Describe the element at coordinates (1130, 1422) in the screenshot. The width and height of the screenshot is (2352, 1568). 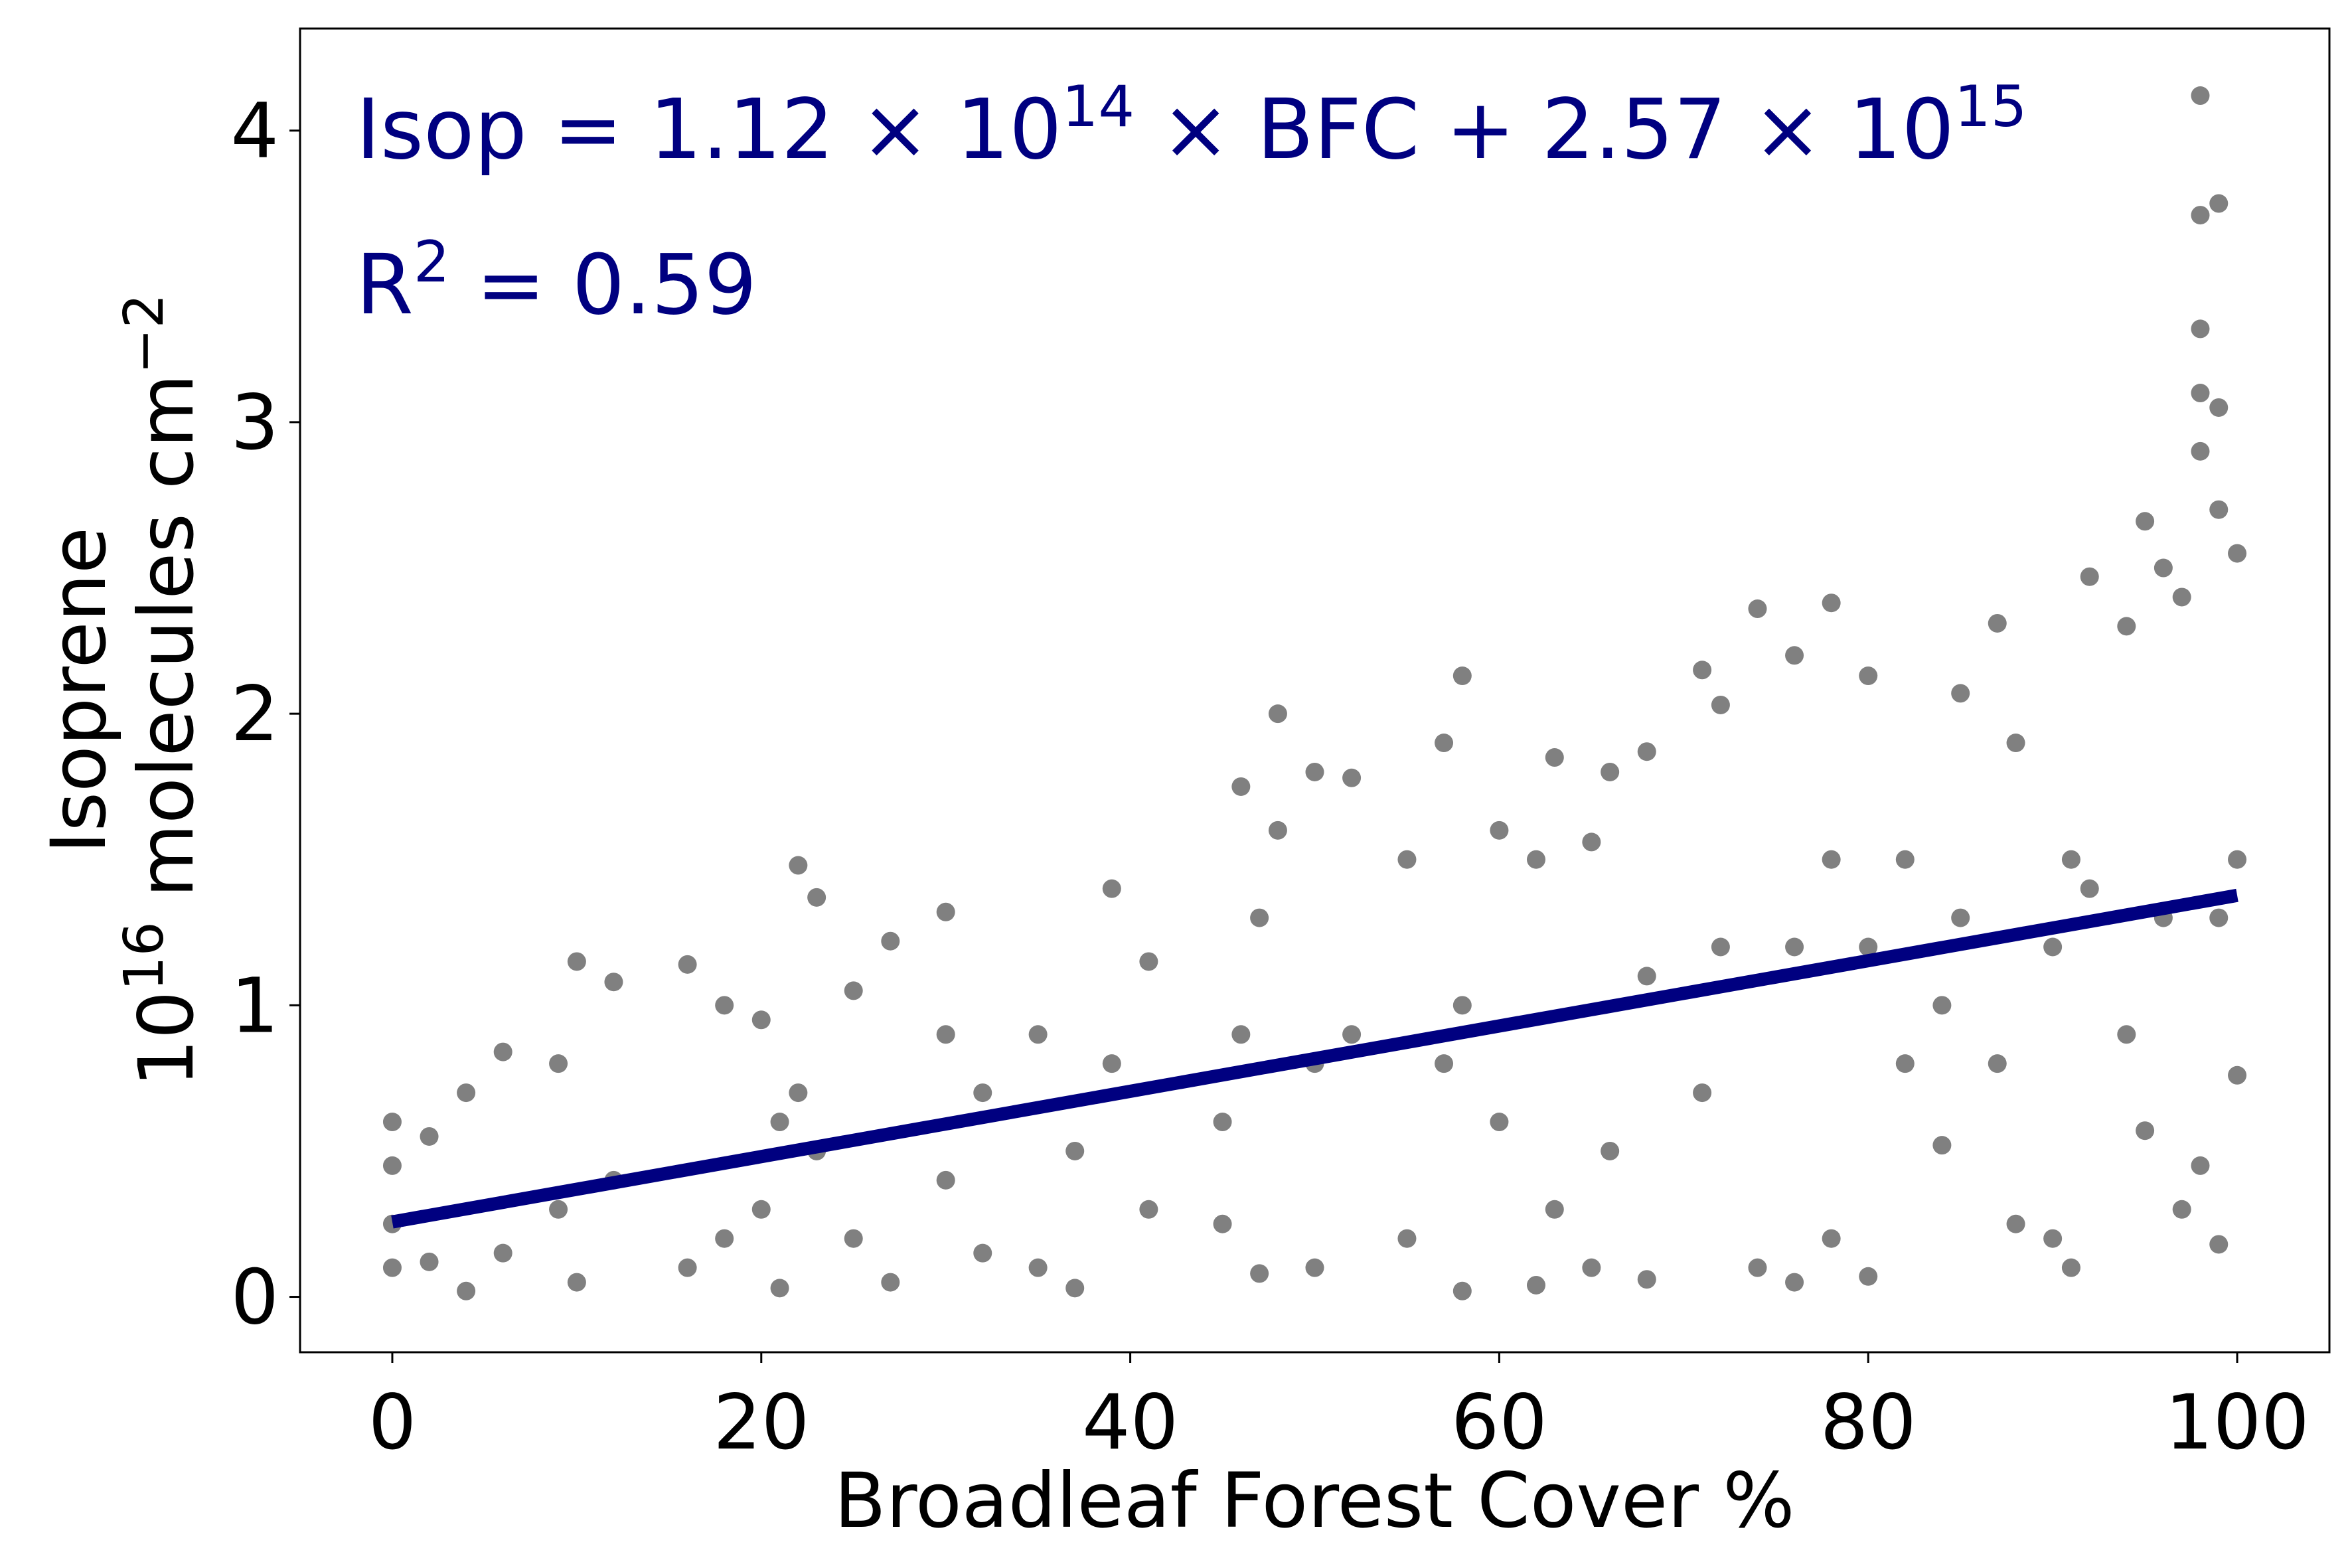
I see `x-tick-label: 40` at that location.